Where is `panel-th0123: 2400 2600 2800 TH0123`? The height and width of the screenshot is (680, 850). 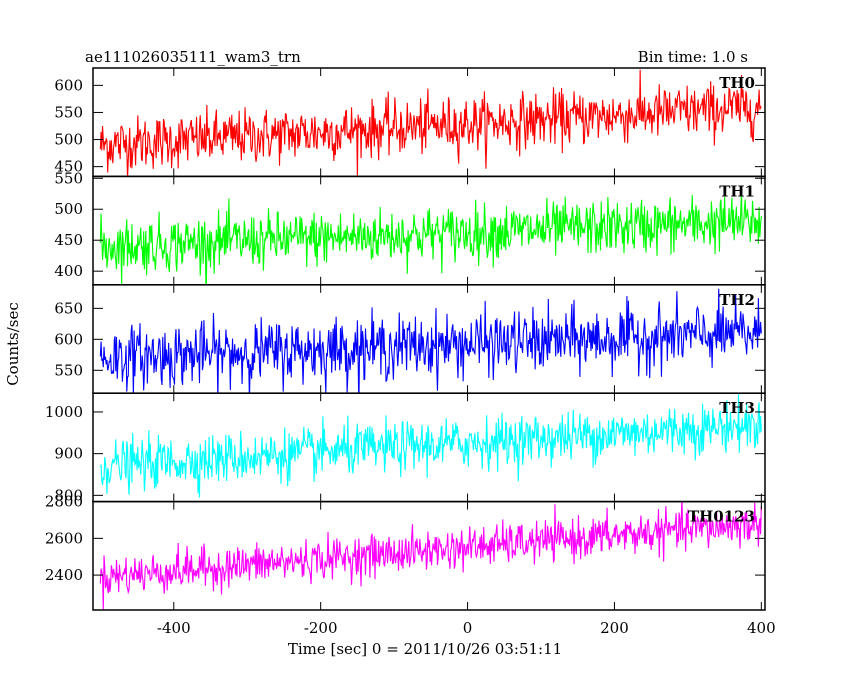
panel-th0123: 2400 2600 2800 TH0123 is located at coordinates (405, 552).